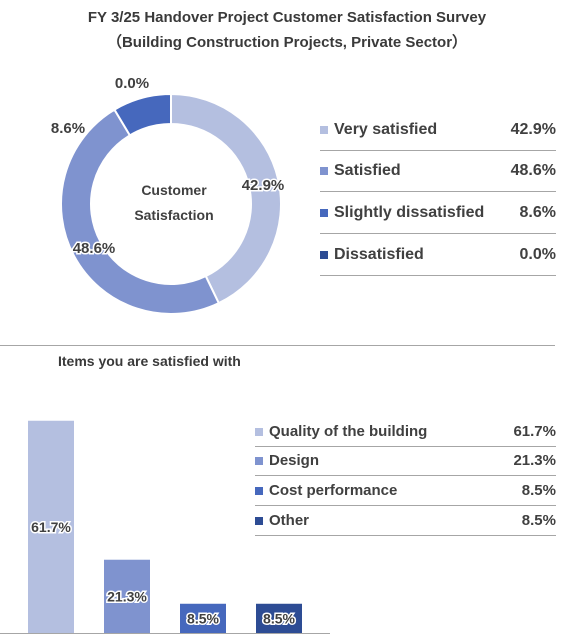 Image resolution: width=574 pixels, height=635 pixels. What do you see at coordinates (277, 345) in the screenshot?
I see `section-divider` at bounding box center [277, 345].